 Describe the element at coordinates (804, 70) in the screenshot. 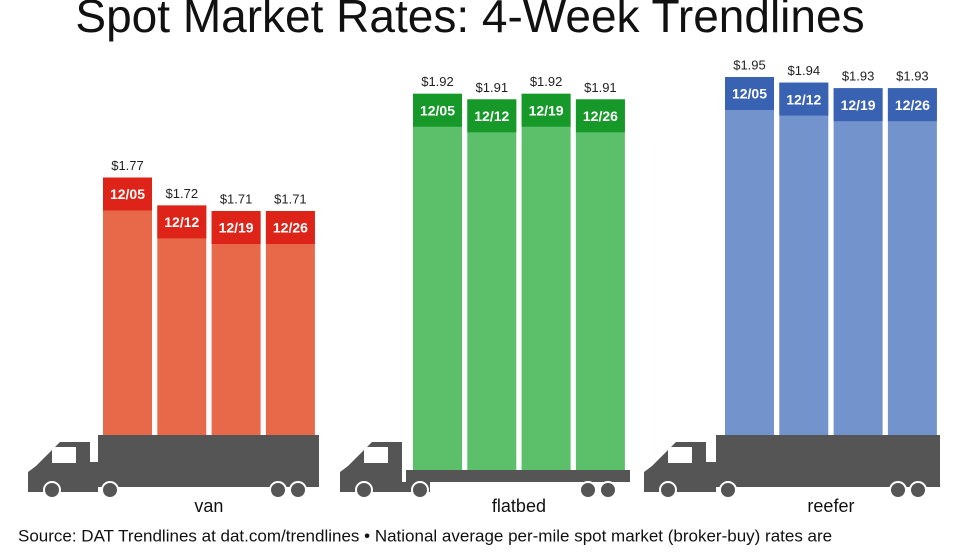

I see `value-label: $1.94` at that location.